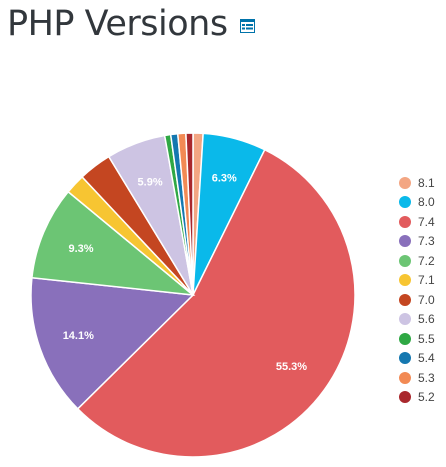  What do you see at coordinates (150, 182) in the screenshot?
I see `data-label-5-6: 5.9%` at bounding box center [150, 182].